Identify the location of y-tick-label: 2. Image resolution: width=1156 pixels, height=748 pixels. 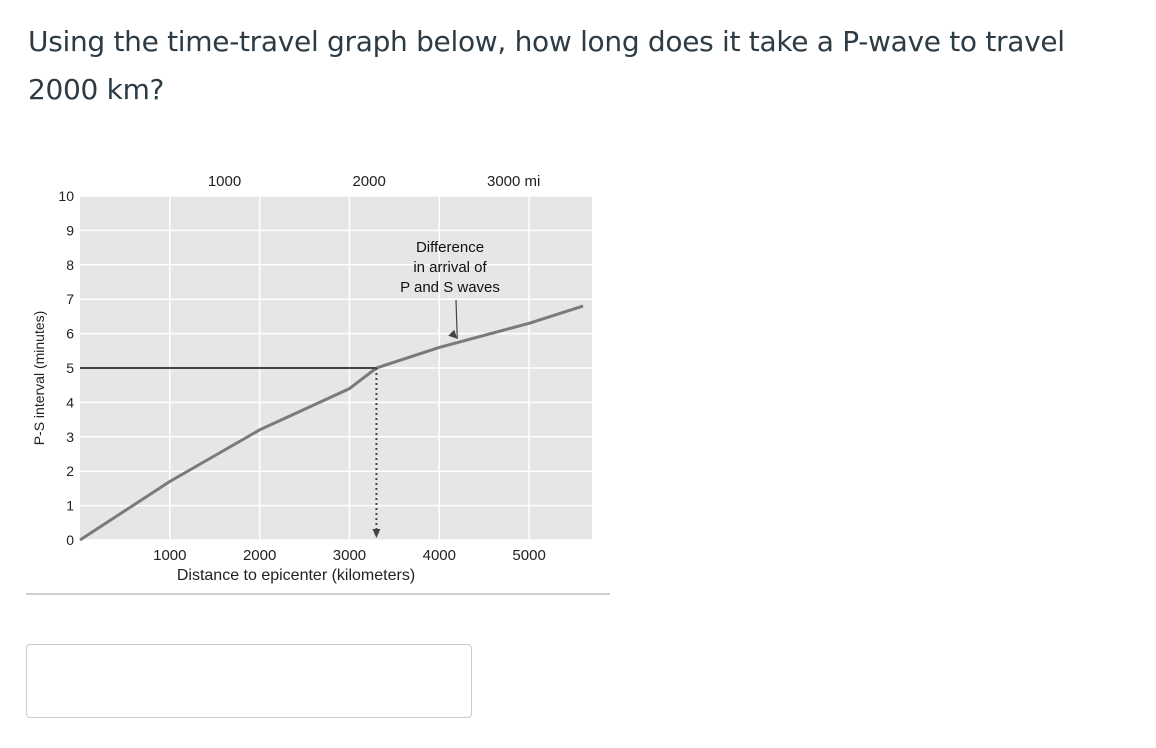
(70, 471).